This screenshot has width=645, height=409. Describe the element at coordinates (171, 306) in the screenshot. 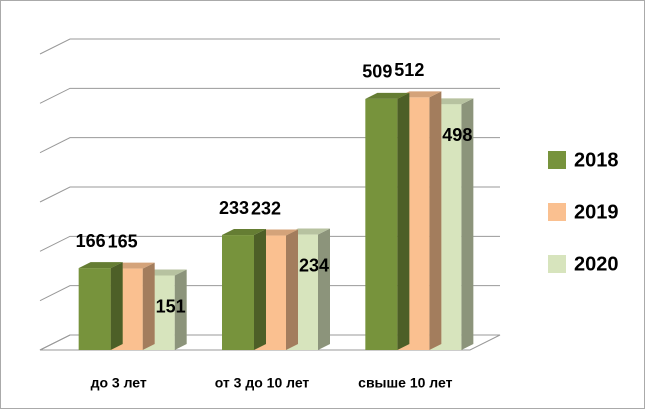

I see `data-label: 151` at that location.